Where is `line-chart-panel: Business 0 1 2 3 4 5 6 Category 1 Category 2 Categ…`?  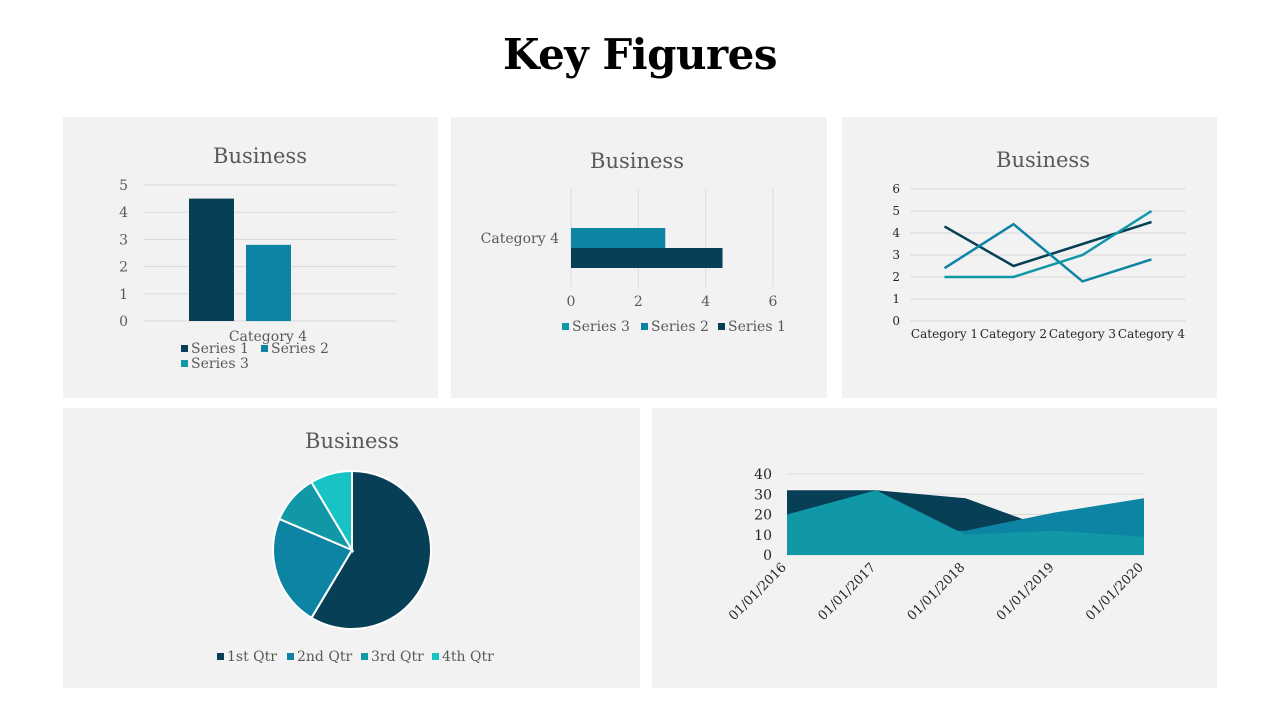 line-chart-panel: Business 0 1 2 3 4 5 6 Category 1 Category 2 Categ… is located at coordinates (1029, 257).